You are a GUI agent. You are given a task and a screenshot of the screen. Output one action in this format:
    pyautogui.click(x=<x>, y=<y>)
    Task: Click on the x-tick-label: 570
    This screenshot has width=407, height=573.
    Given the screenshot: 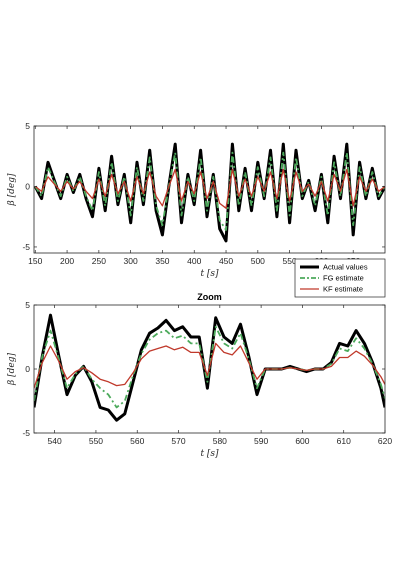 What is the action you would take?
    pyautogui.click(x=178, y=441)
    